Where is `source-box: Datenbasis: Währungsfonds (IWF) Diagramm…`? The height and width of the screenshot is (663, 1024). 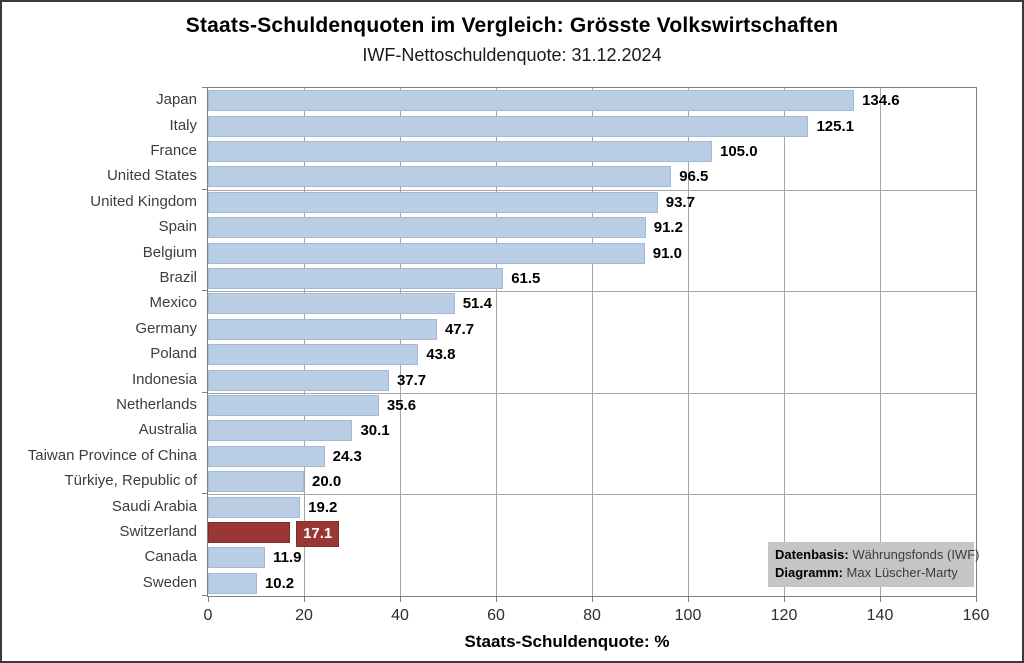
source-box: Datenbasis: Währungsfonds (IWF) Diagramm… is located at coordinates (873, 564).